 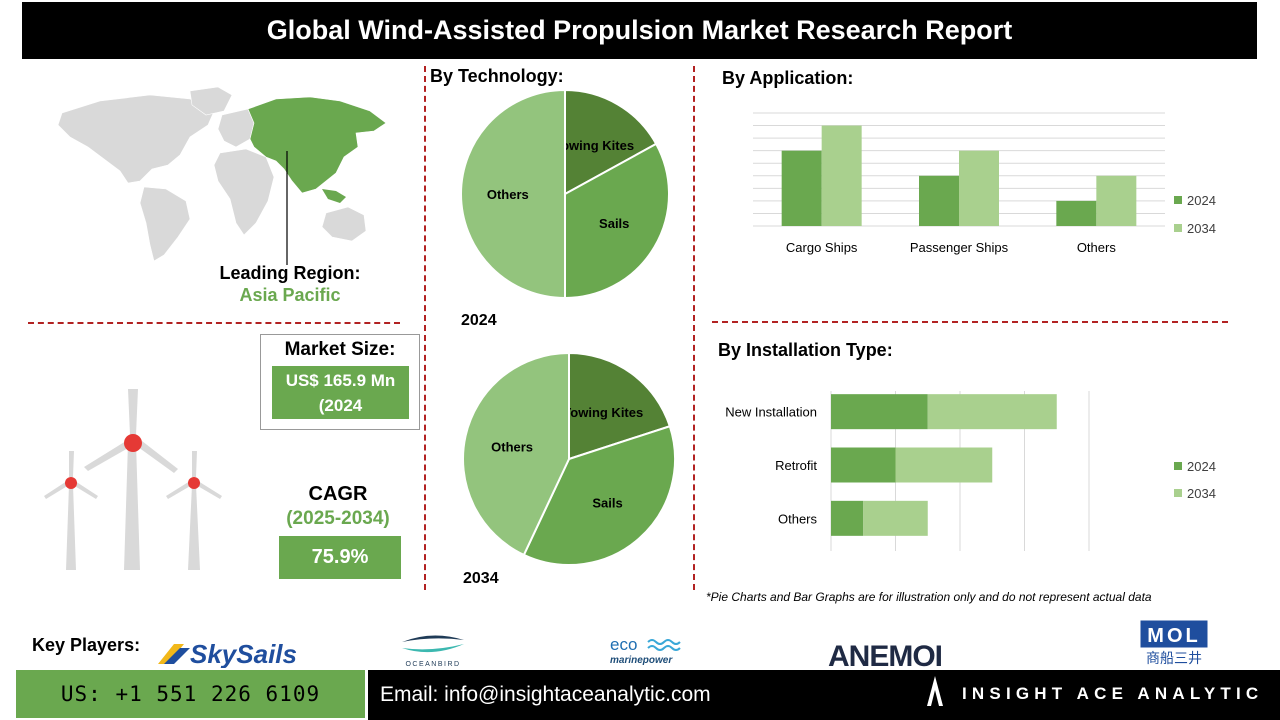 What do you see at coordinates (788, 78) in the screenshot?
I see `application-section-title: By Application:` at bounding box center [788, 78].